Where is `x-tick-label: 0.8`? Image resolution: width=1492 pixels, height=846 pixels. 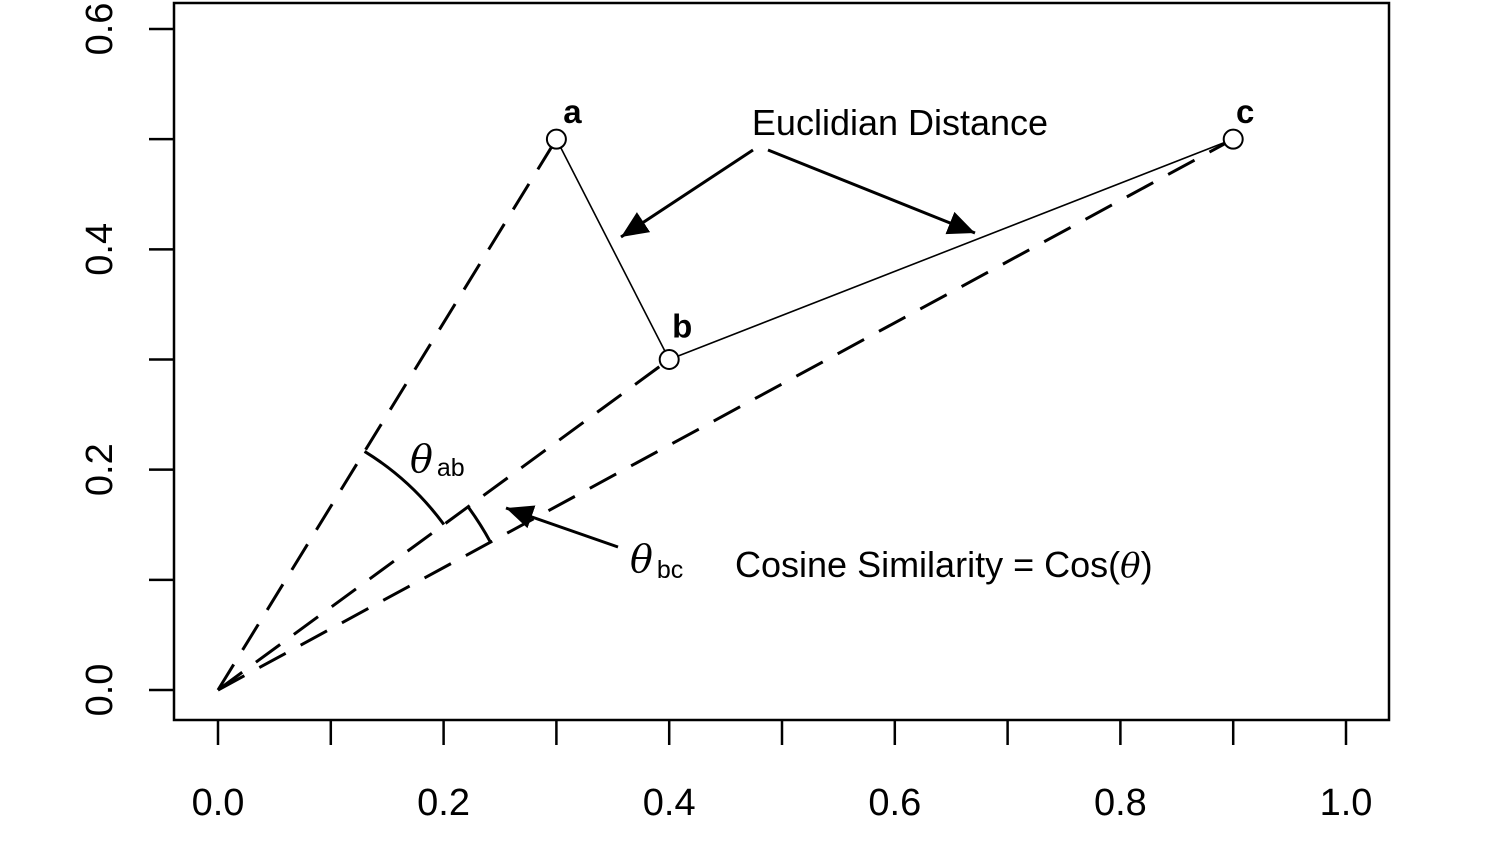
x-tick-label: 0.8 is located at coordinates (1120, 803).